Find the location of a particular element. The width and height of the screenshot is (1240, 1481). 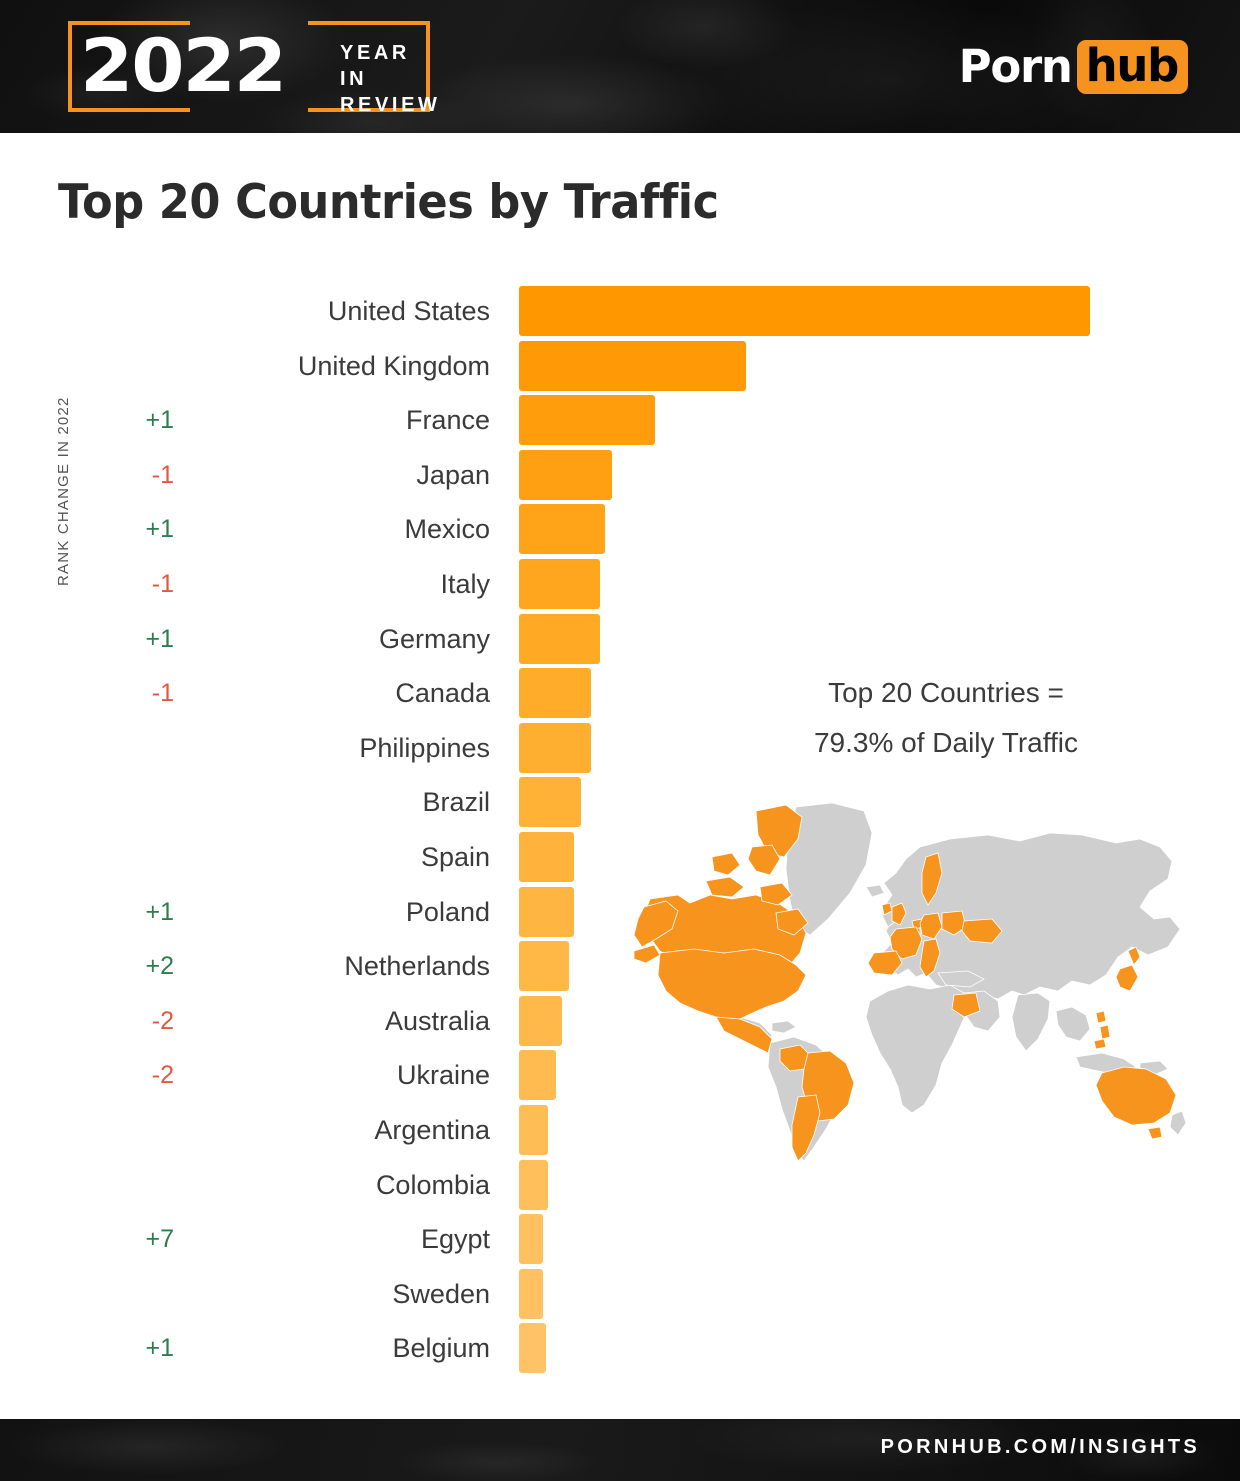

chart-row: +1 France is located at coordinates (620, 422).